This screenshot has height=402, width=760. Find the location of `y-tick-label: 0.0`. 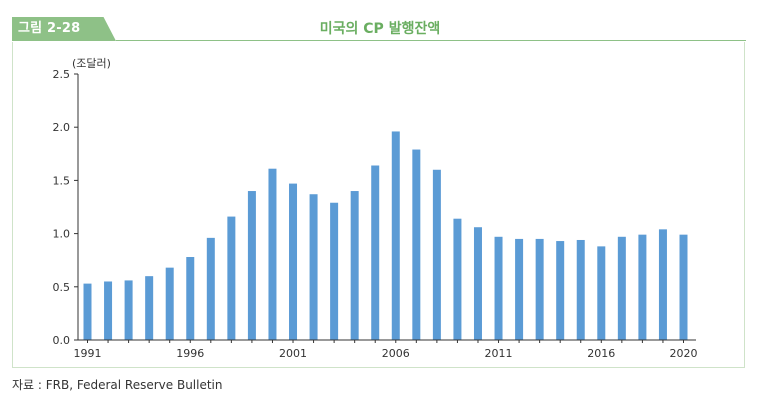

y-tick-label: 0.0 is located at coordinates (62, 340).